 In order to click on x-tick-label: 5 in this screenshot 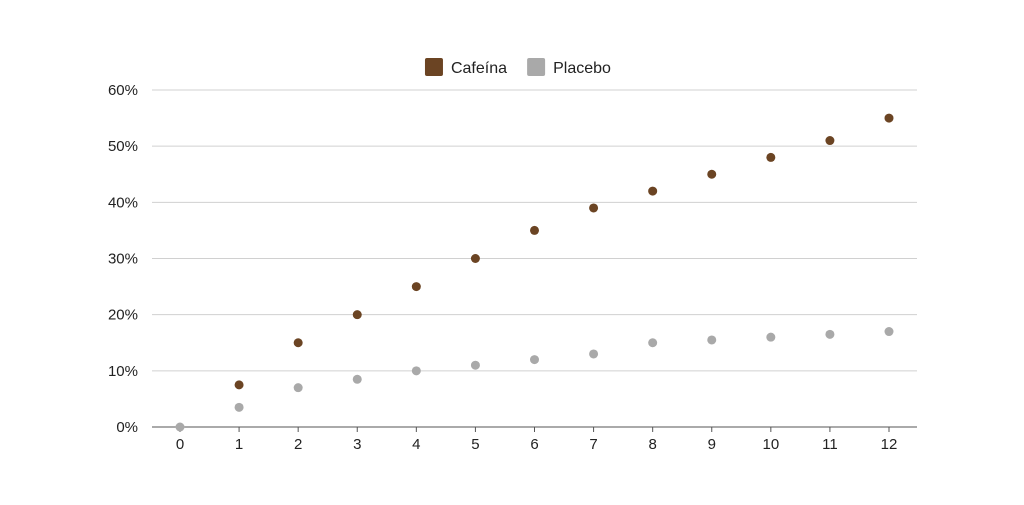, I will do `click(475, 444)`.